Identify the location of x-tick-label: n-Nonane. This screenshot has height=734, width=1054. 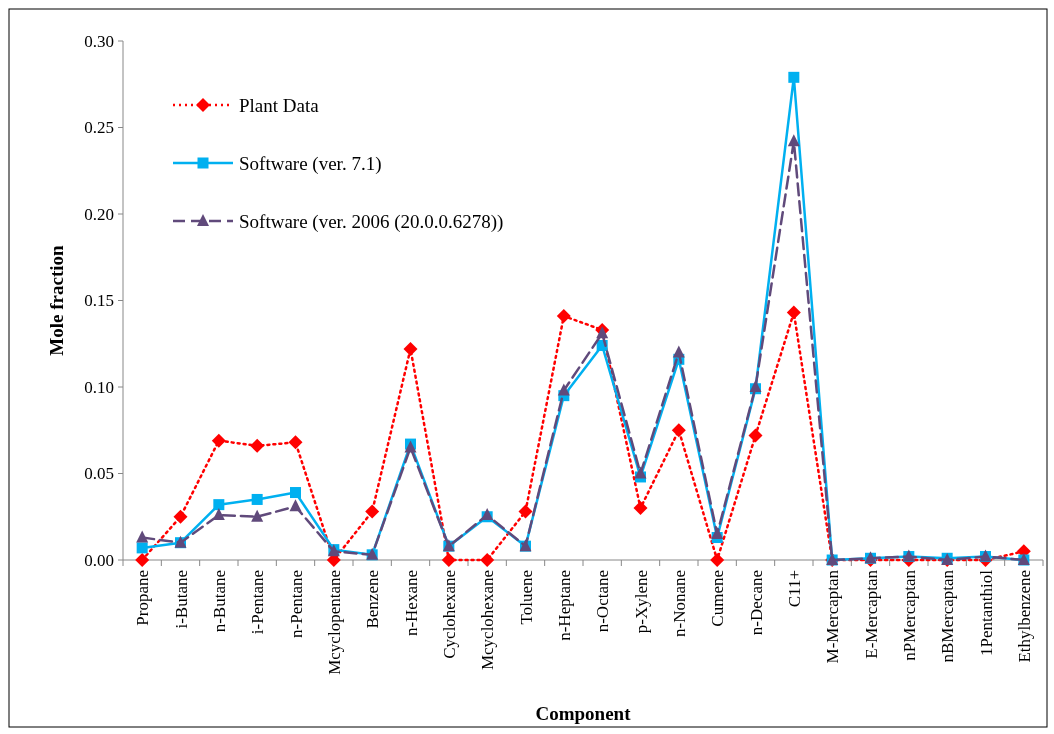
(679, 604).